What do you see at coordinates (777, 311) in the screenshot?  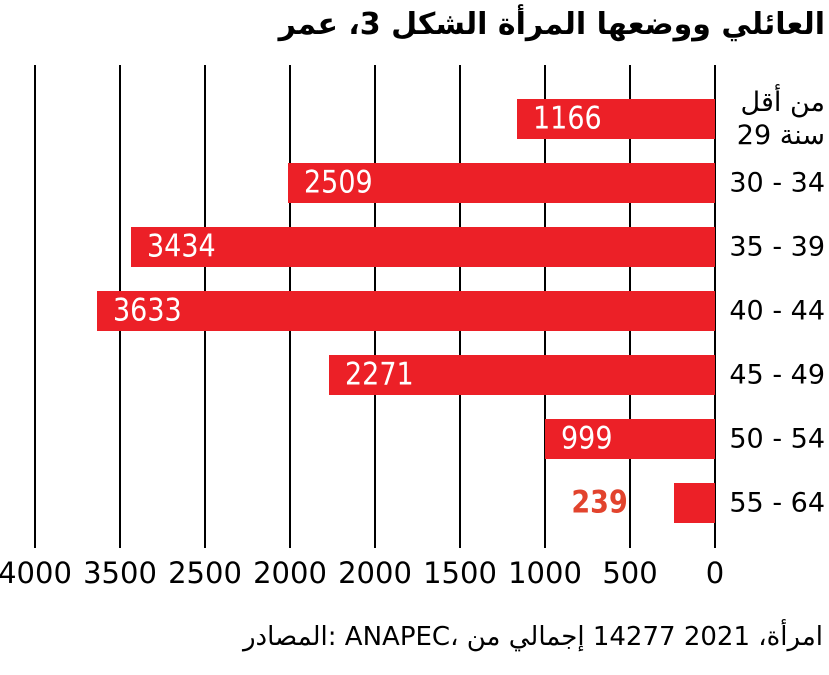 I see `category-label: 40 - 44` at bounding box center [777, 311].